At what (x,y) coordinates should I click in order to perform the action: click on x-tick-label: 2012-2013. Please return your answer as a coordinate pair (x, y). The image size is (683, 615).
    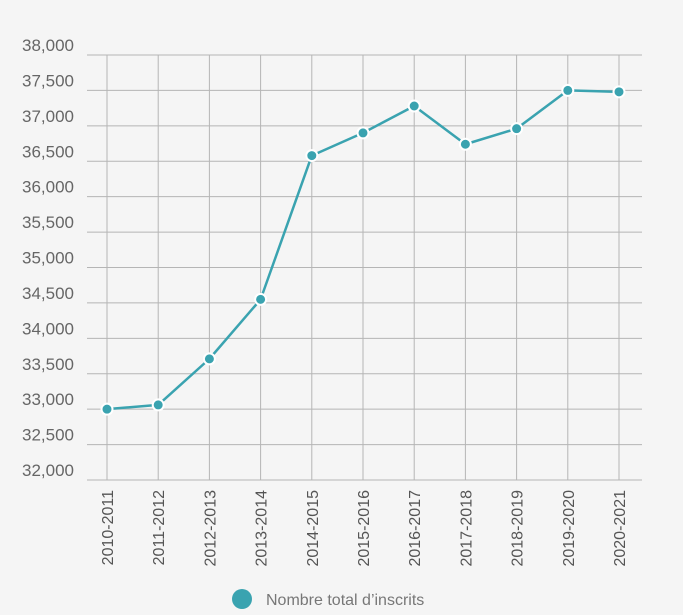
    Looking at the image, I should click on (210, 528).